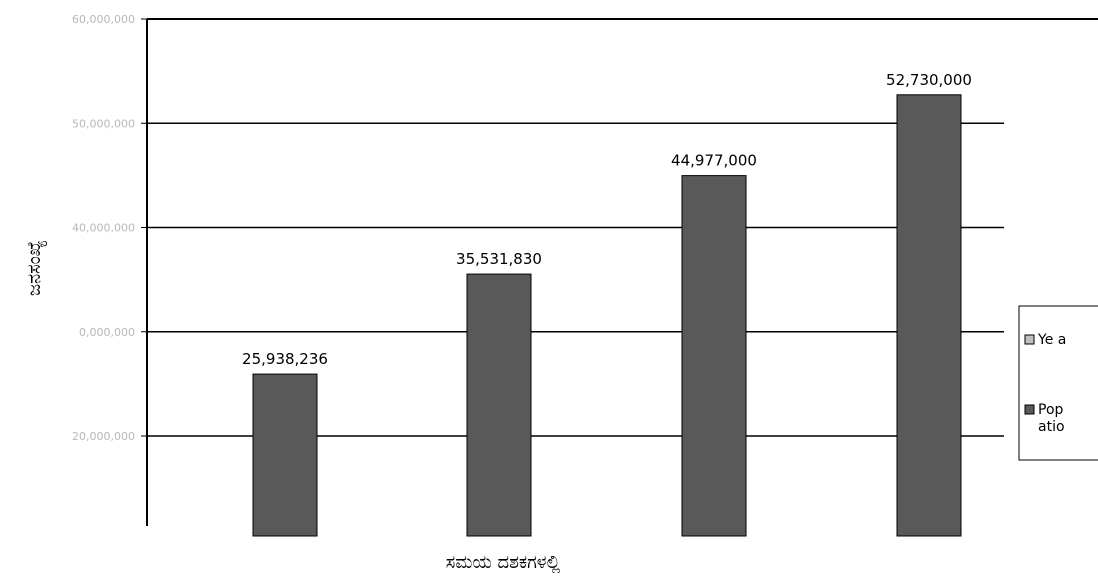  I want to click on legend-label-2-line-1: Pop, so click(1051, 410).